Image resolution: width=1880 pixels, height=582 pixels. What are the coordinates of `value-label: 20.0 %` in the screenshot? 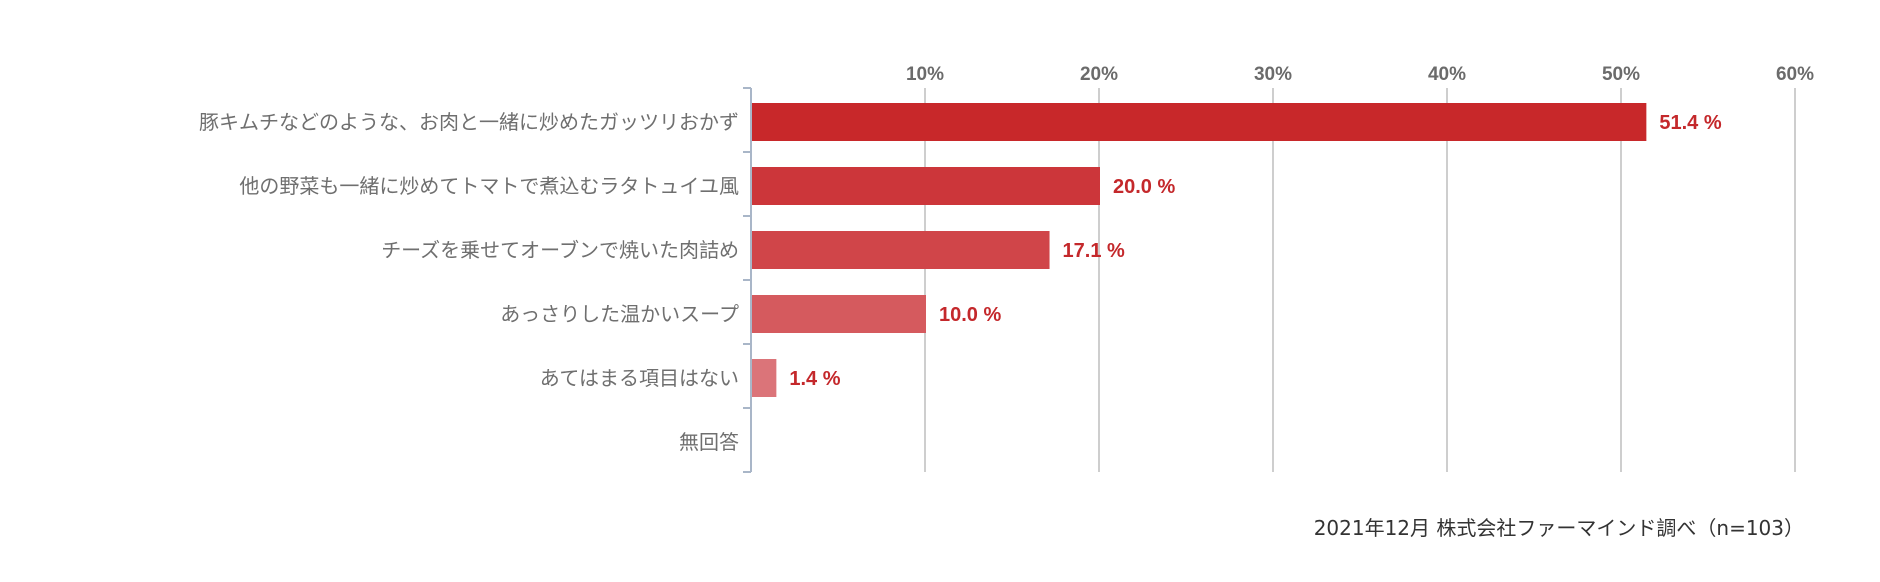 It's located at (1144, 187).